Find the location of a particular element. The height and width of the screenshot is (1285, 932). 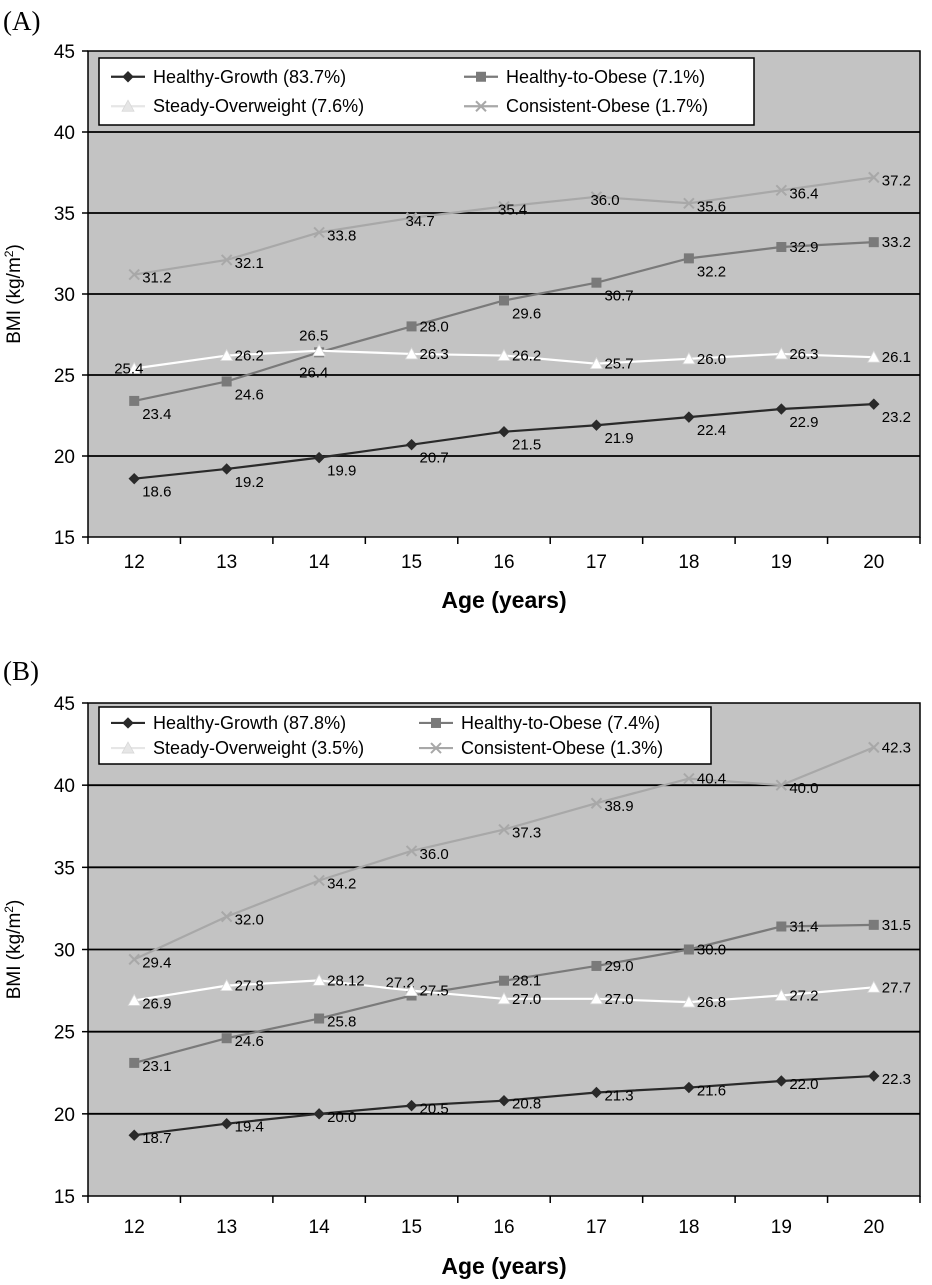

data-label-steady-overweight: 27.8 is located at coordinates (249, 986).